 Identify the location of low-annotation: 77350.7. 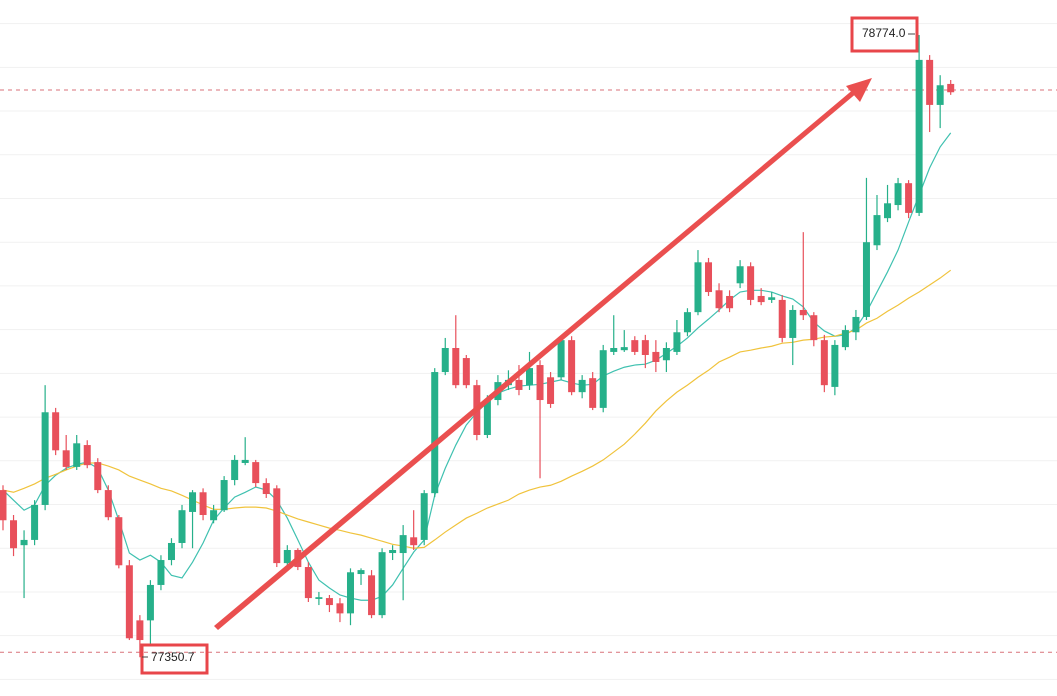
(174, 659).